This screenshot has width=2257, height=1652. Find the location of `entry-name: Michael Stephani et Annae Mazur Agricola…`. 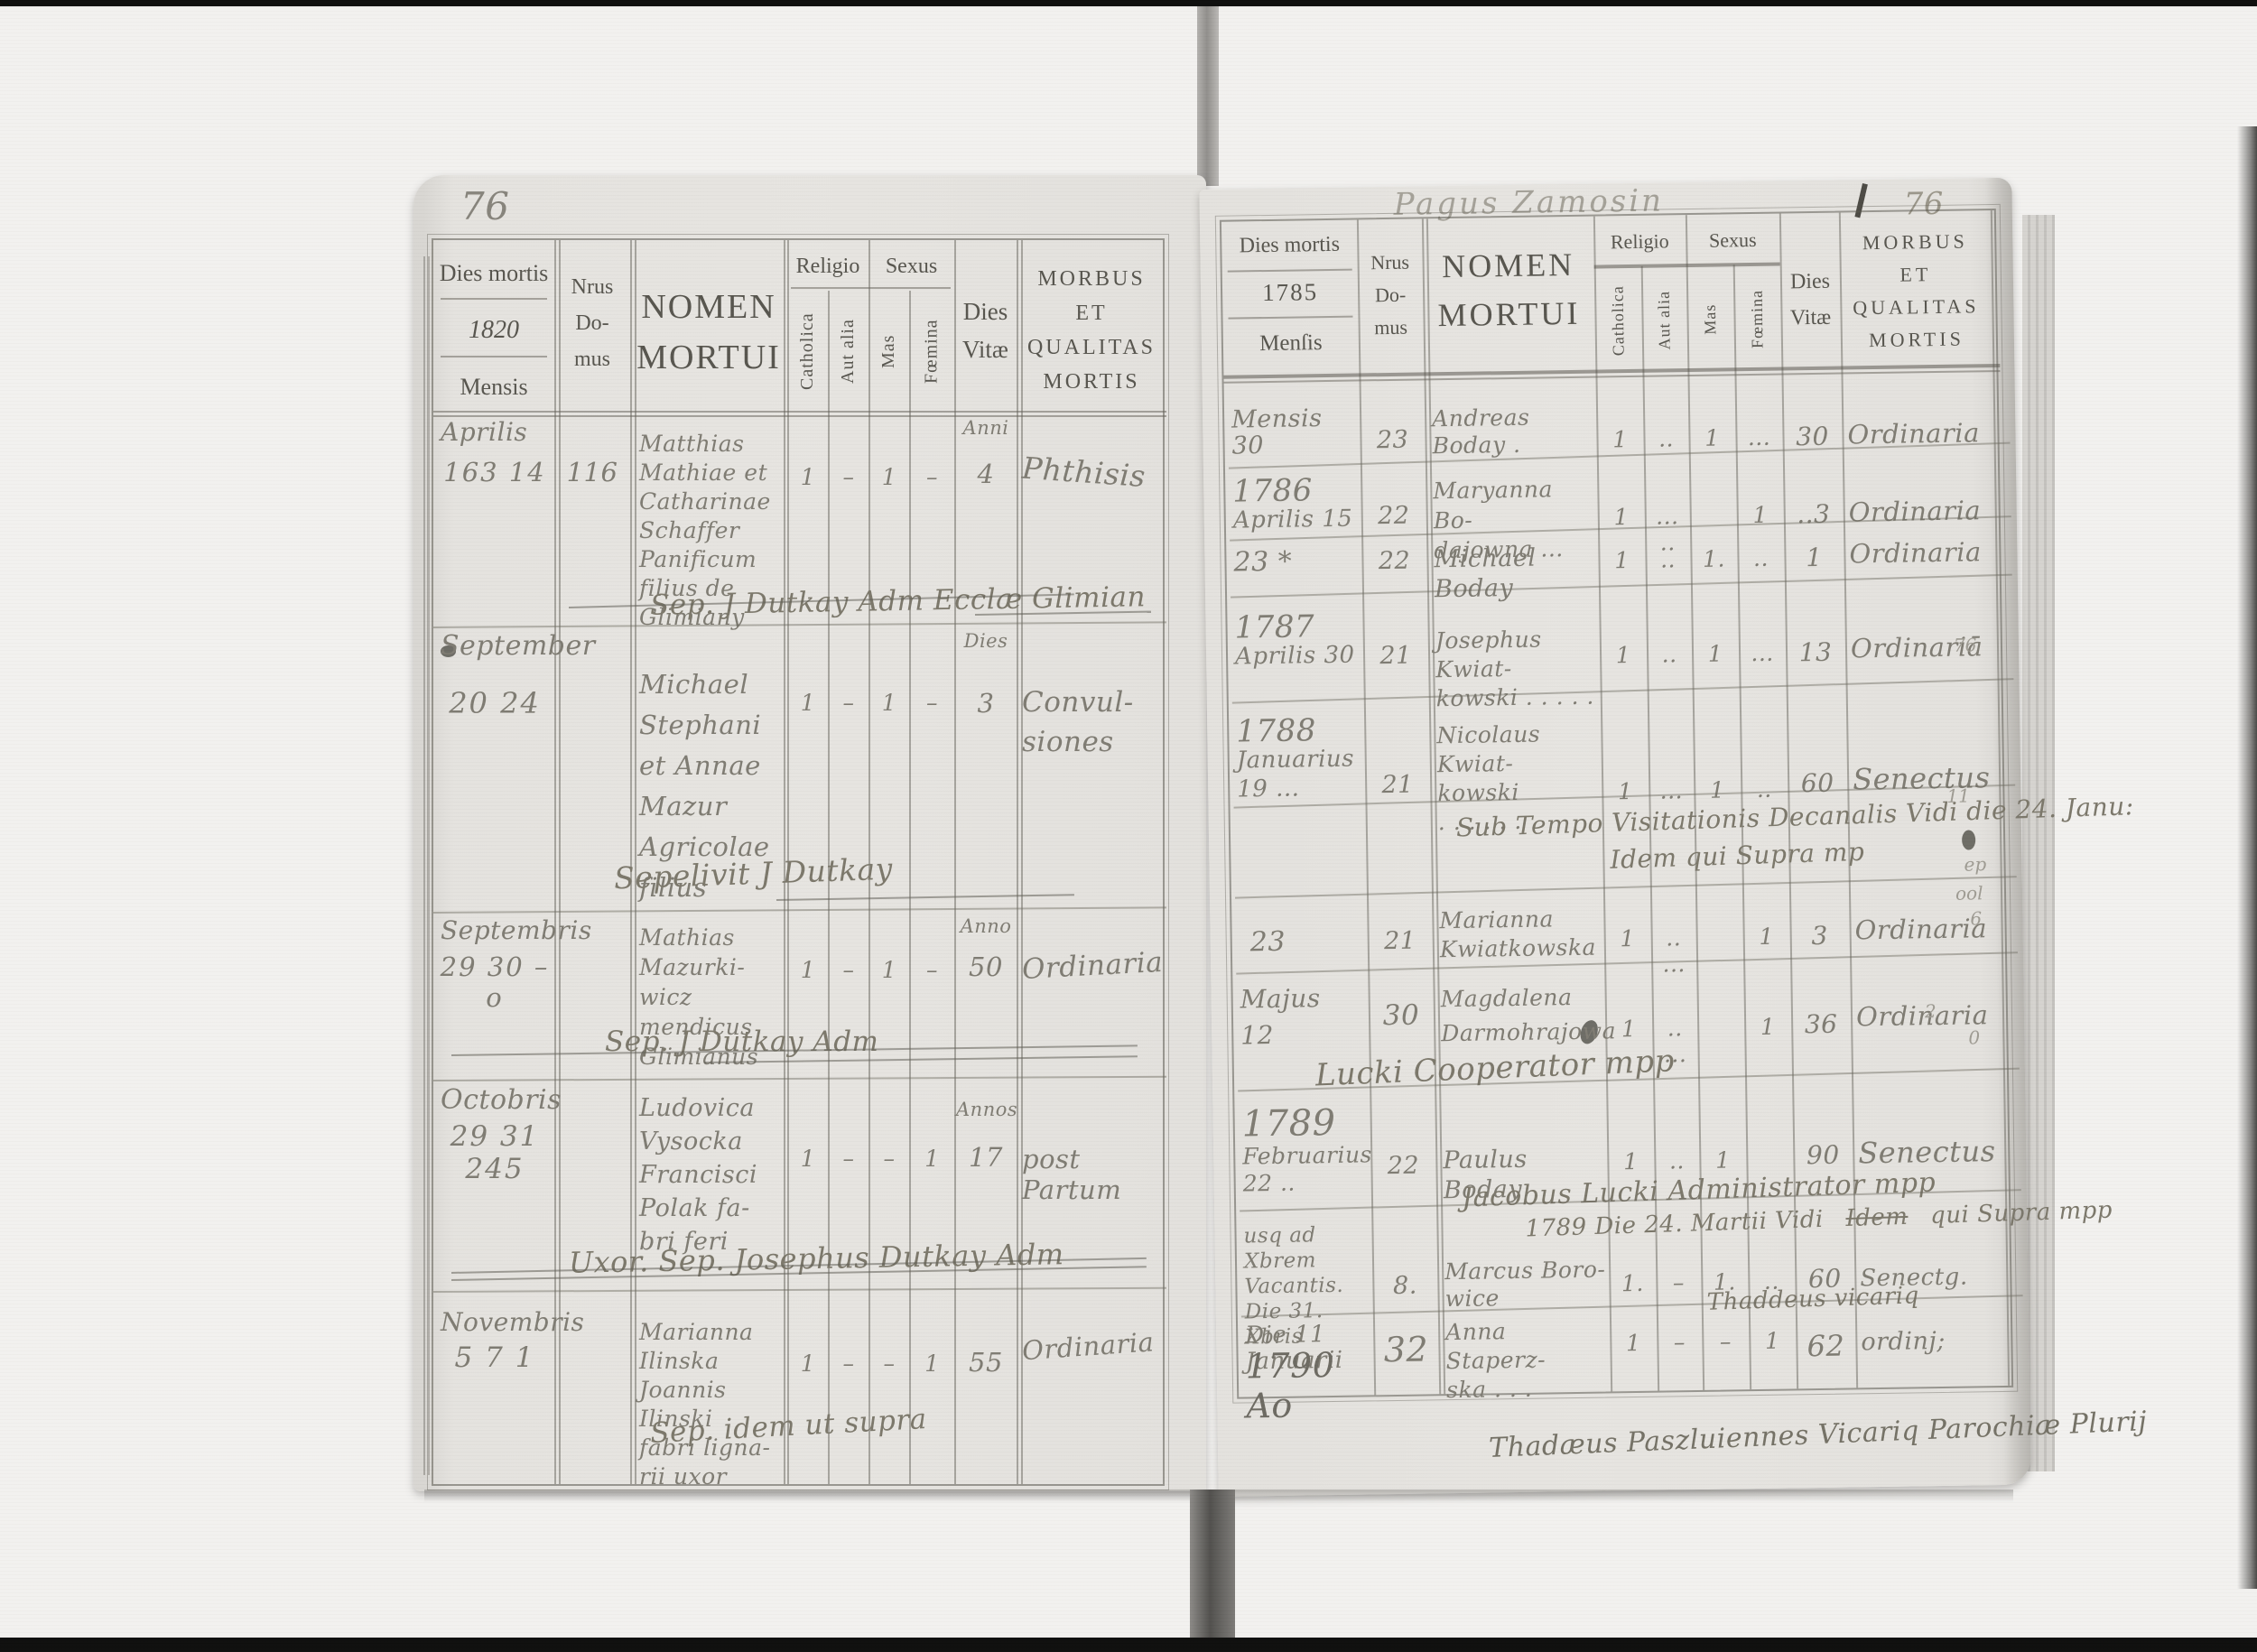

entry-name: Michael Stephani et Annae Mazur Agricola… is located at coordinates (705, 786).